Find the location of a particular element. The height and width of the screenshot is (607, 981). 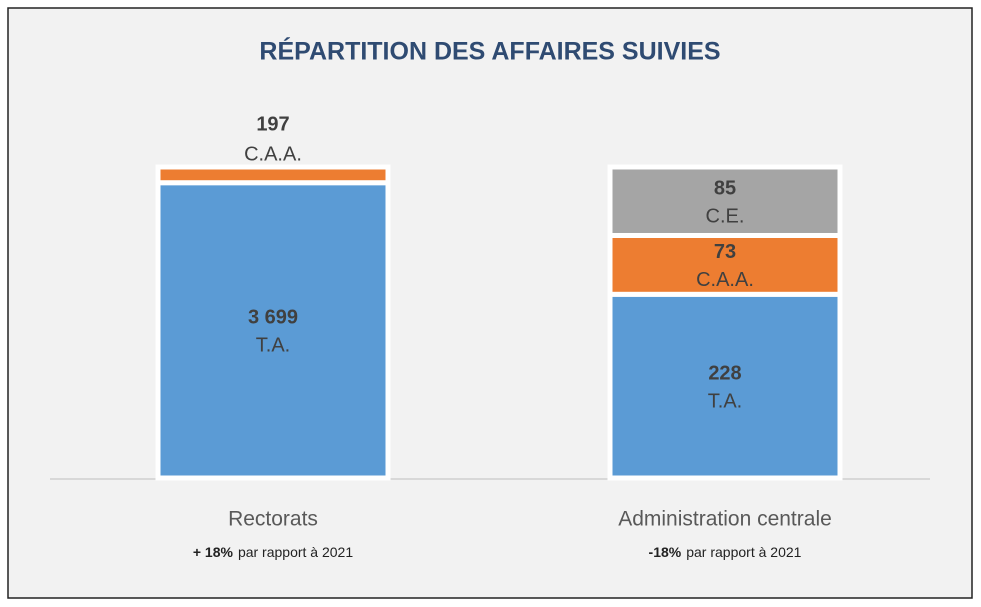

value-label: 73 is located at coordinates (725, 252).